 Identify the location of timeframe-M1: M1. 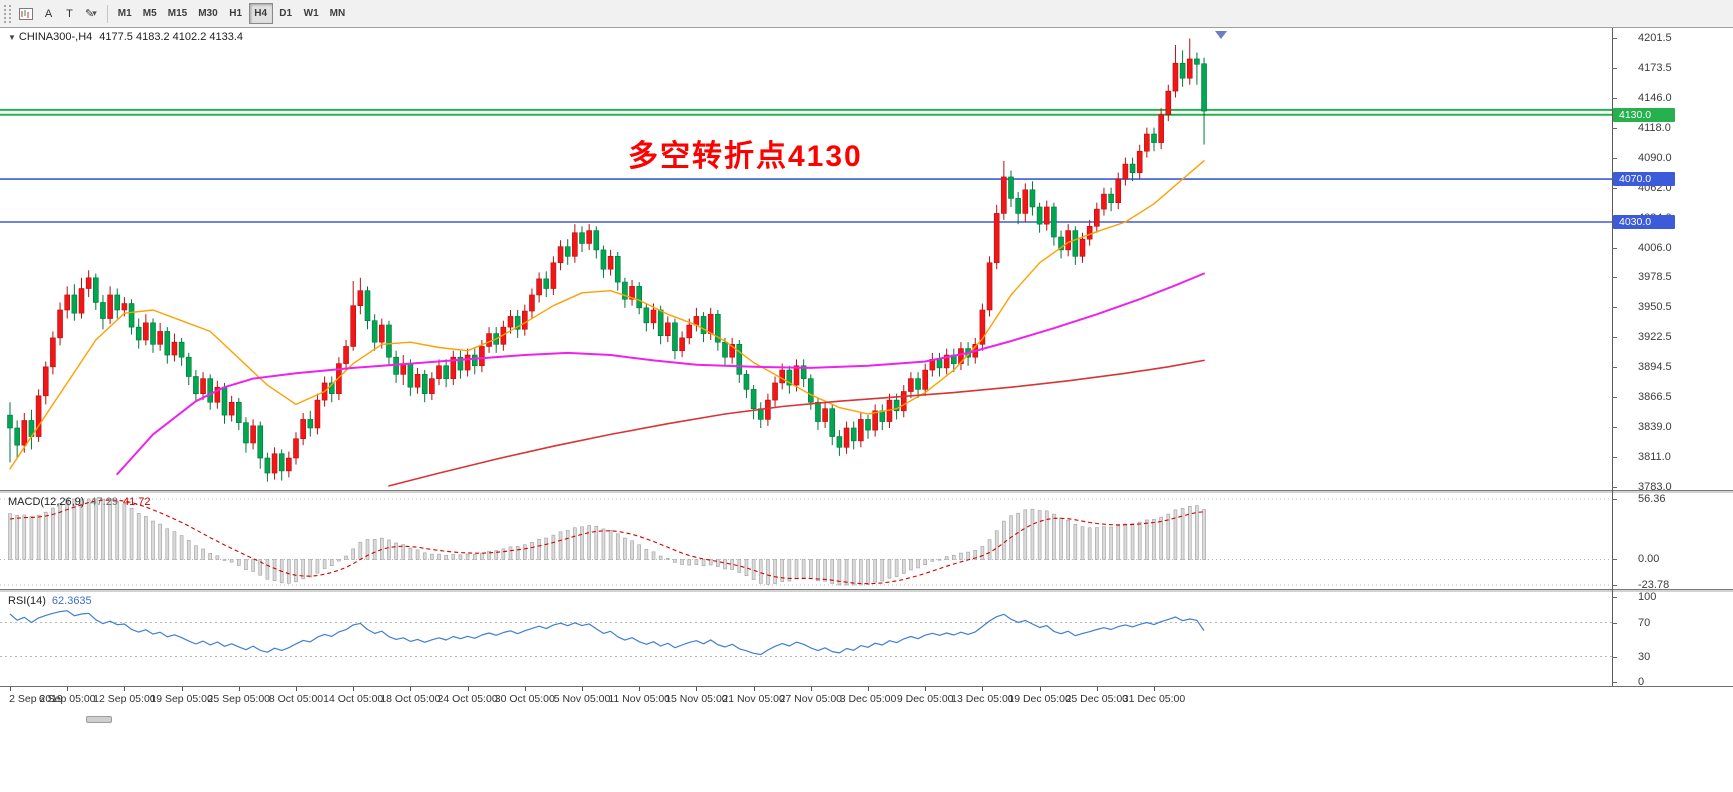
(125, 13).